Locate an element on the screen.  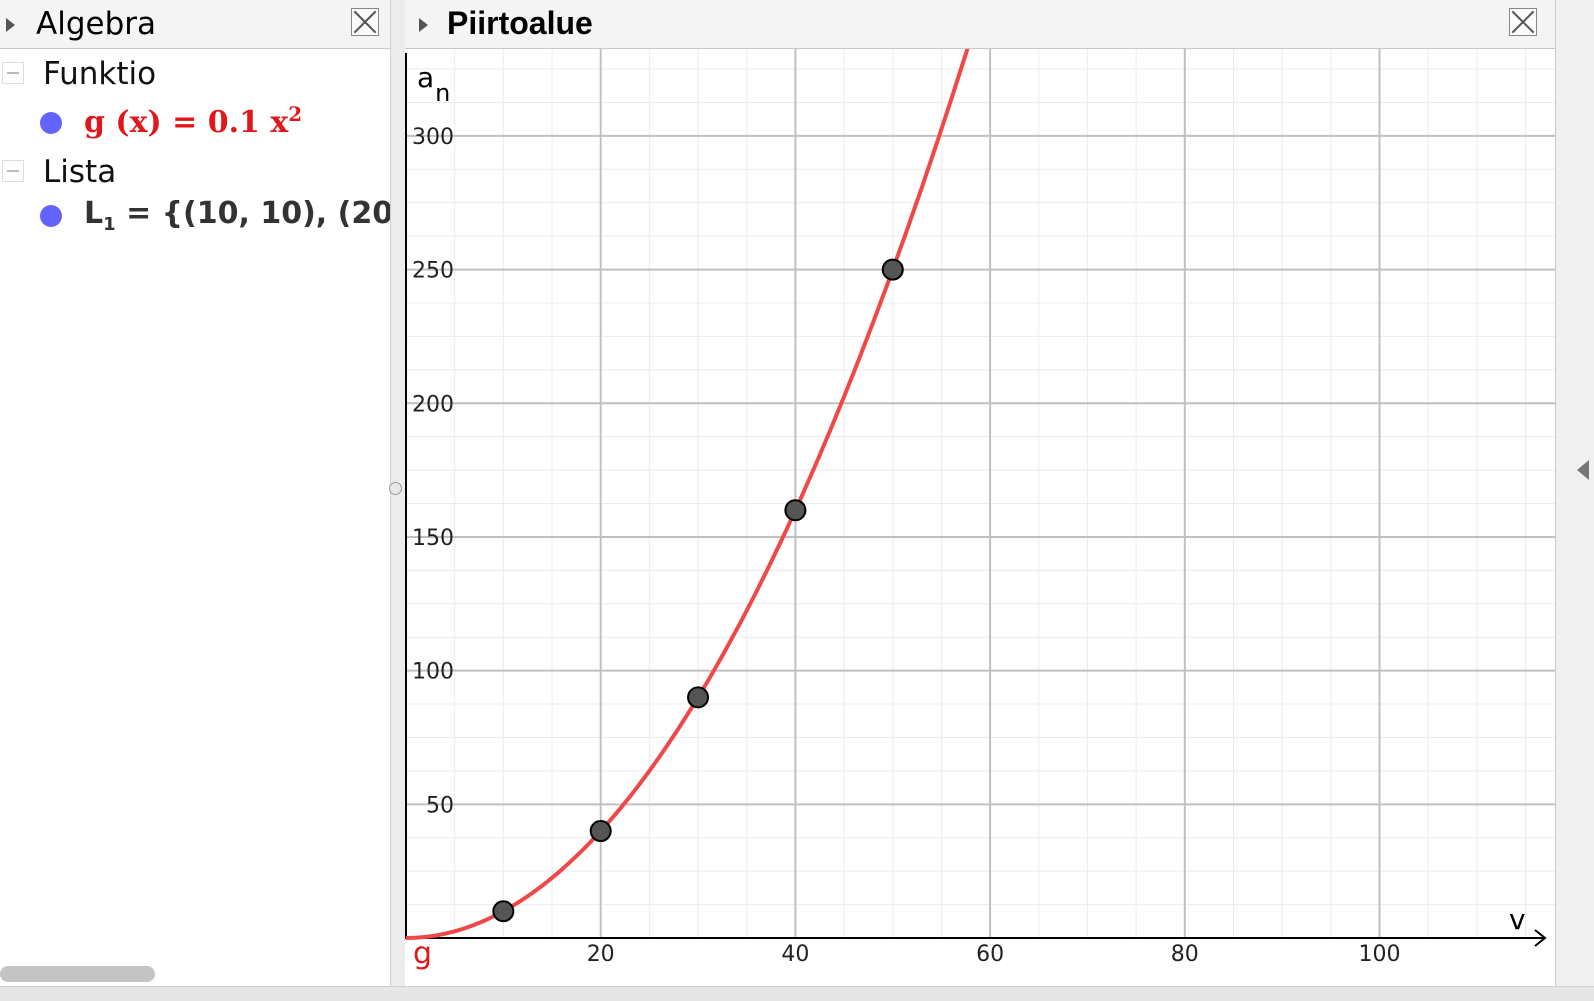
algebra-horizontal-scrollbar is located at coordinates (77, 974).